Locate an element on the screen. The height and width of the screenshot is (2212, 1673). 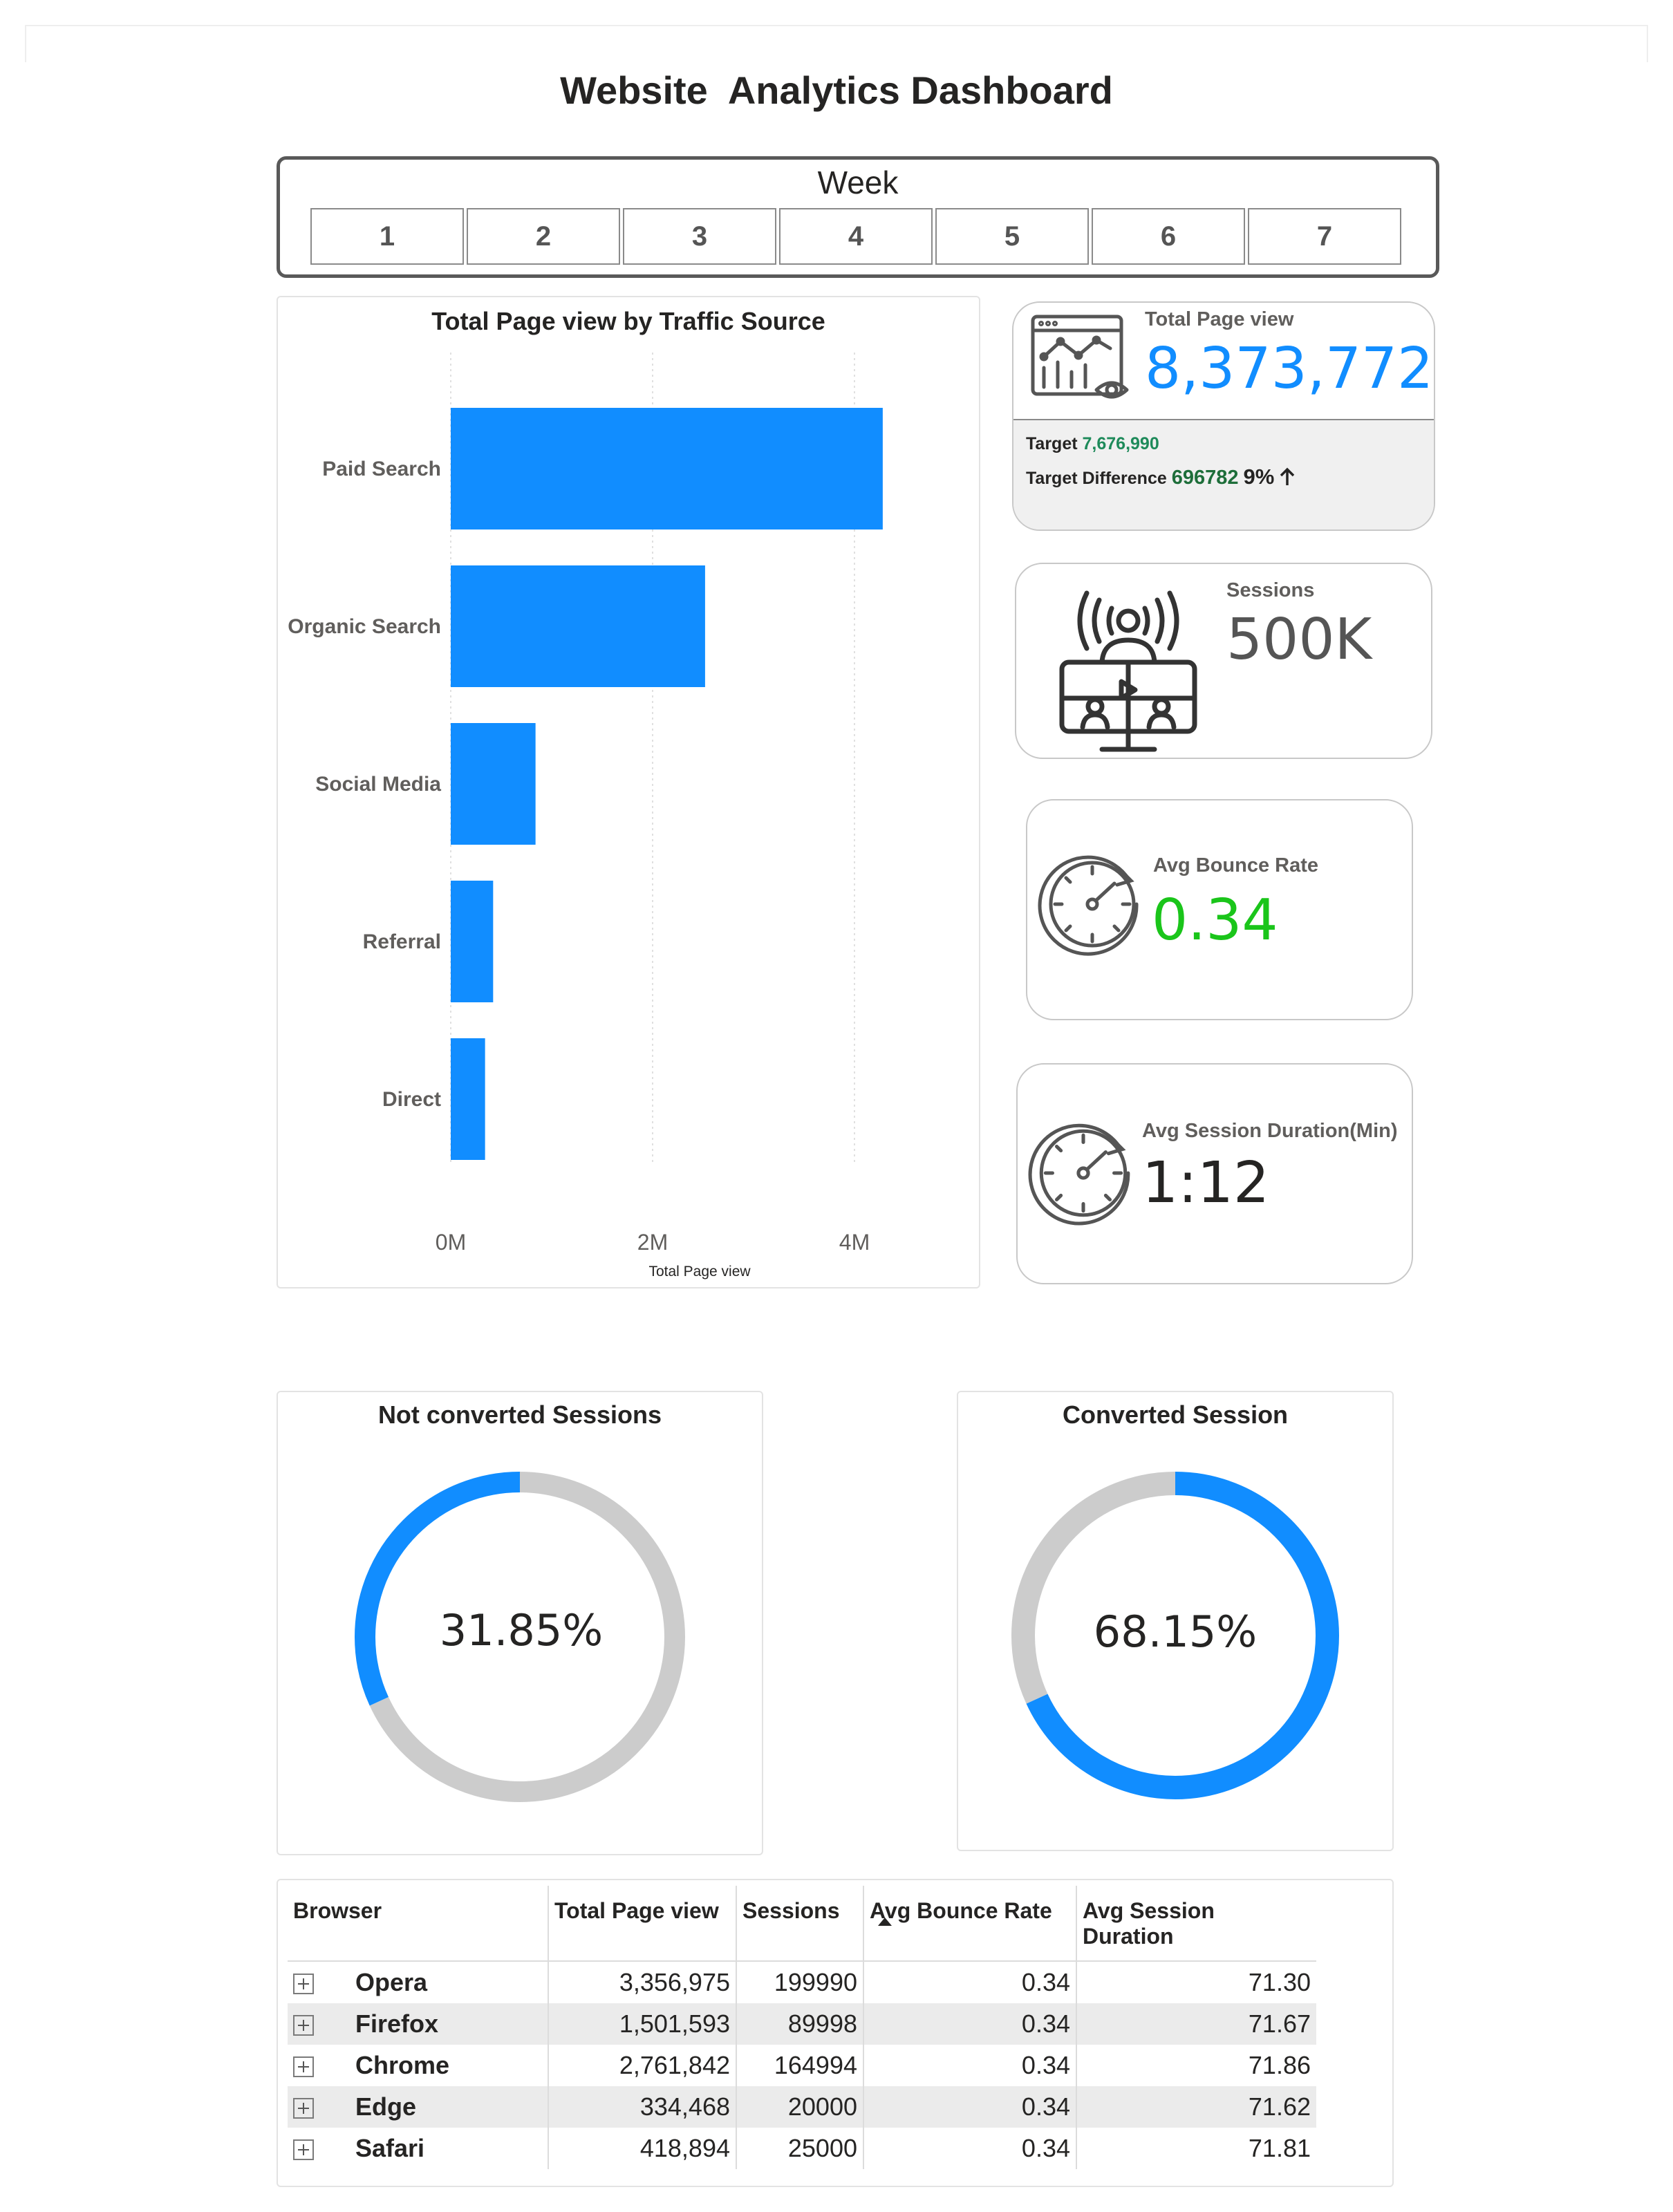
category-label: Paid Search is located at coordinates (382, 469).